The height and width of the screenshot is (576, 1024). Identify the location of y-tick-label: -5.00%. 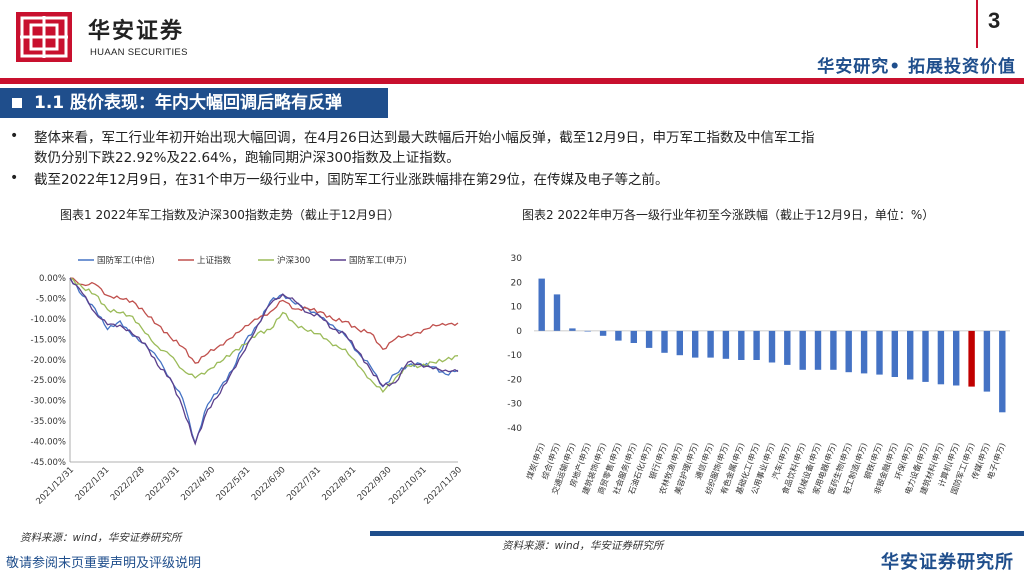
(51, 299).